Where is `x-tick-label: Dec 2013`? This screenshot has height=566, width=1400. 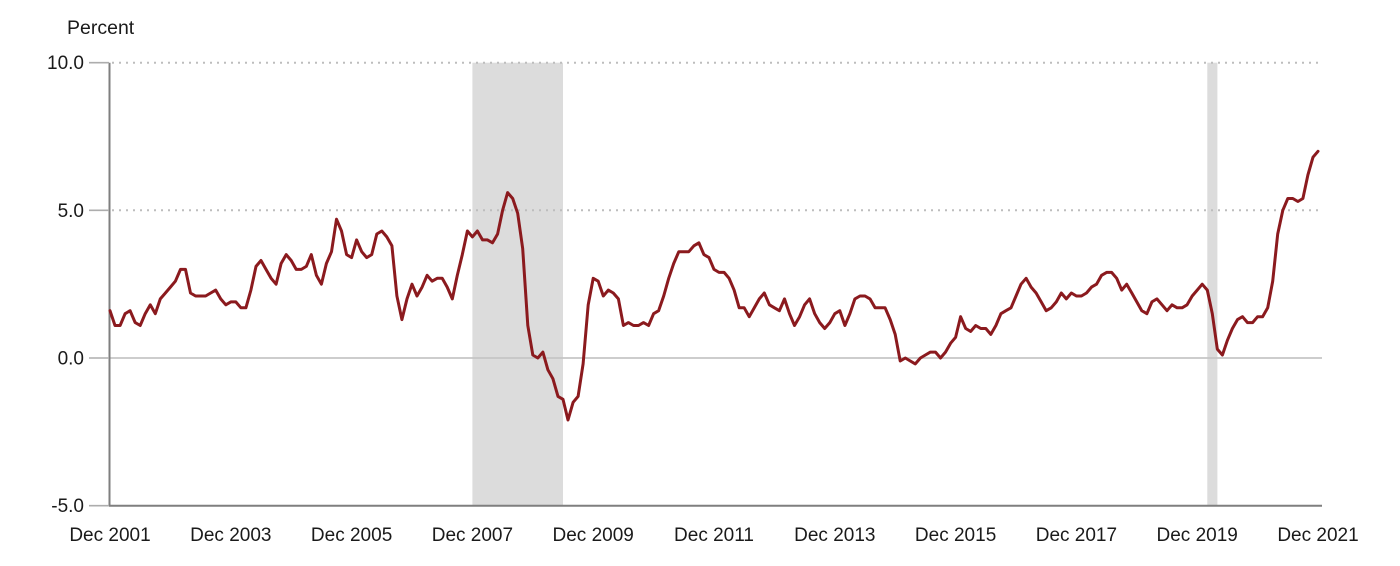 x-tick-label: Dec 2013 is located at coordinates (834, 535).